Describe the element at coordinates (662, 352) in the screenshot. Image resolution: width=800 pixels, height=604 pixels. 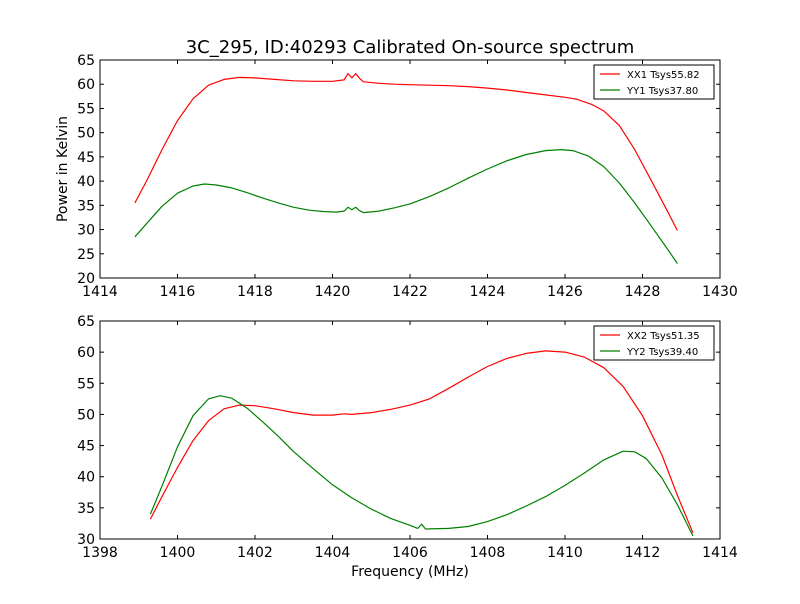
I see `legend-label: YY2 Tsys39.40` at that location.